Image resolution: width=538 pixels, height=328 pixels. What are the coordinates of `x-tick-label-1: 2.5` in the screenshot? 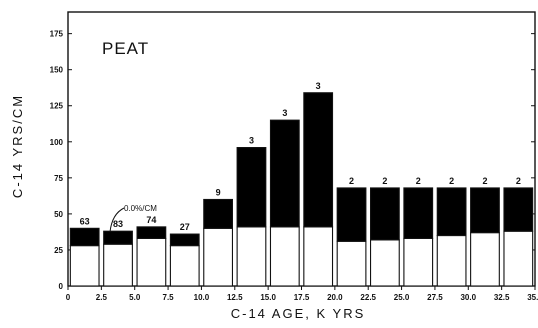 It's located at (102, 297).